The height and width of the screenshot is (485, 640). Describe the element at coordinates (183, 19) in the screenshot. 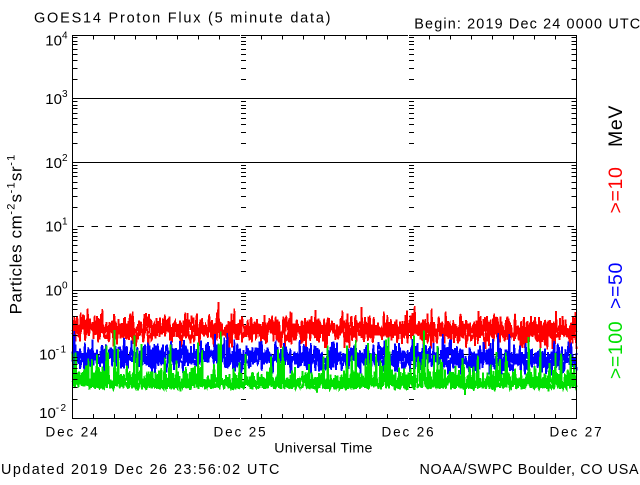

I see `svg-text:GOES14 Proton Flux (5 minute d: GOES14 Proton Flux (5 minute data)` at that location.